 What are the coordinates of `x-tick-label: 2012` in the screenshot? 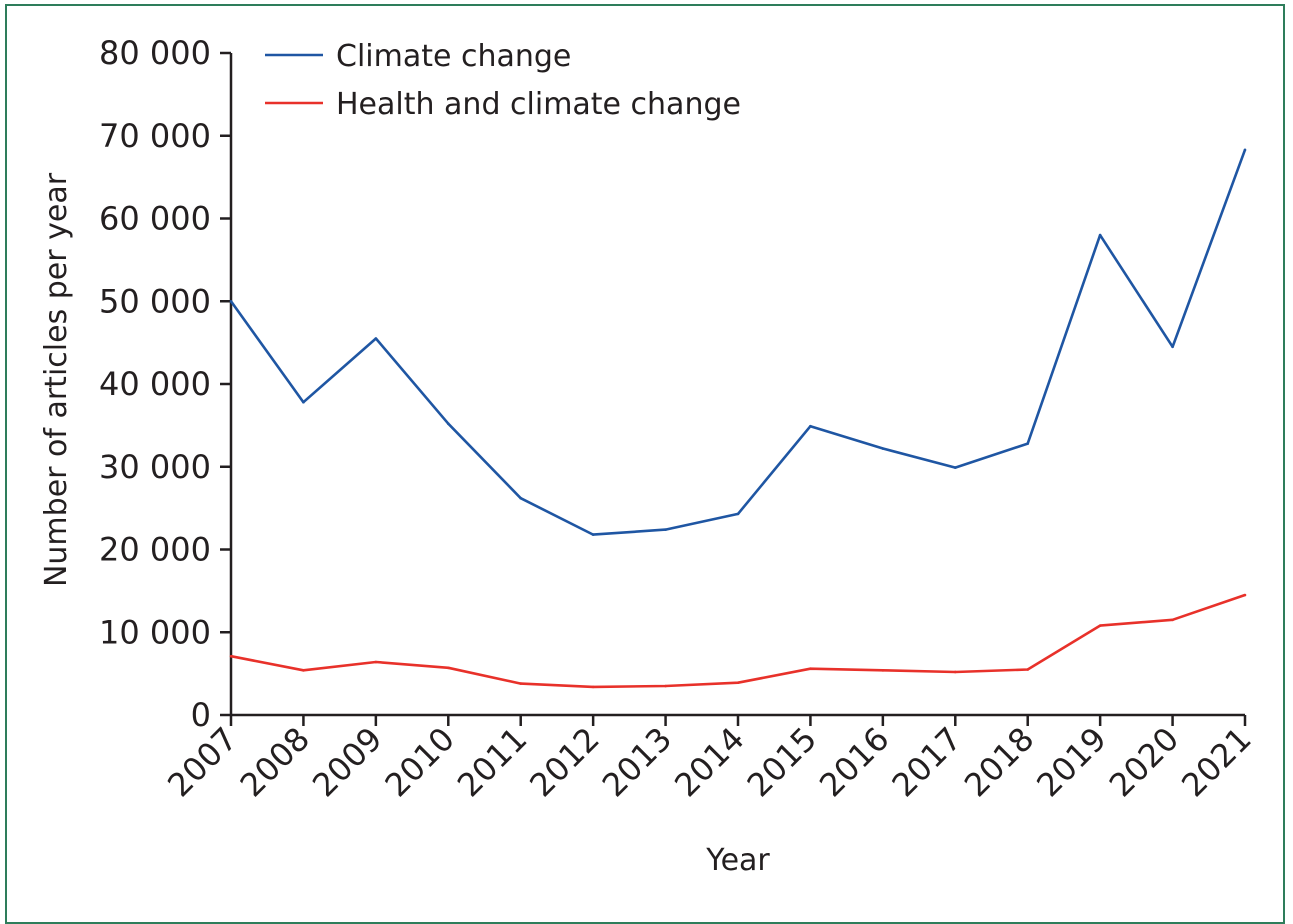 It's located at (564, 762).